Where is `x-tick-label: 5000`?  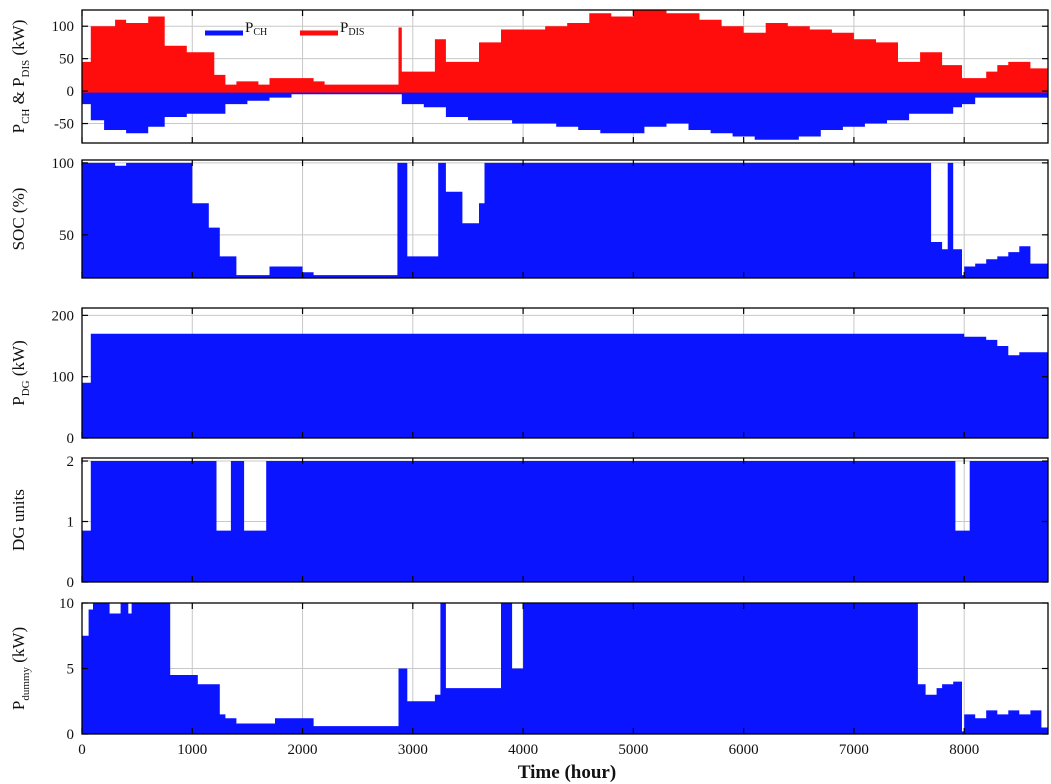
x-tick-label: 5000 is located at coordinates (633, 750).